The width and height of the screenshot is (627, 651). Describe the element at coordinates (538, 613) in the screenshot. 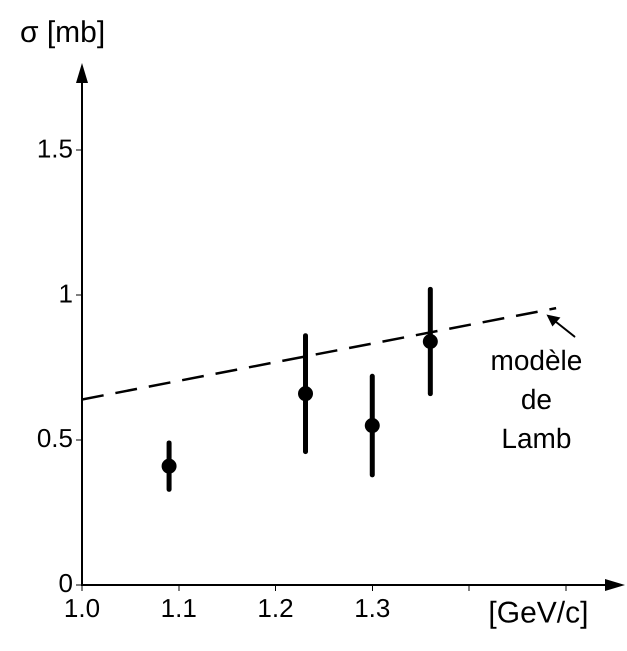

I see `x-axis-title: [GeV/c]` at that location.